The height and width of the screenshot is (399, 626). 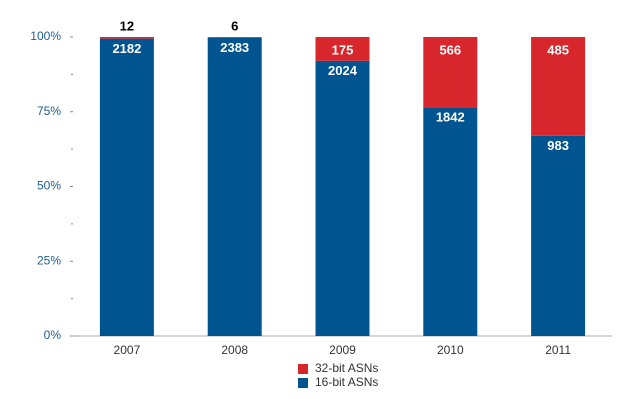 I want to click on value-label: 175, so click(x=343, y=49).